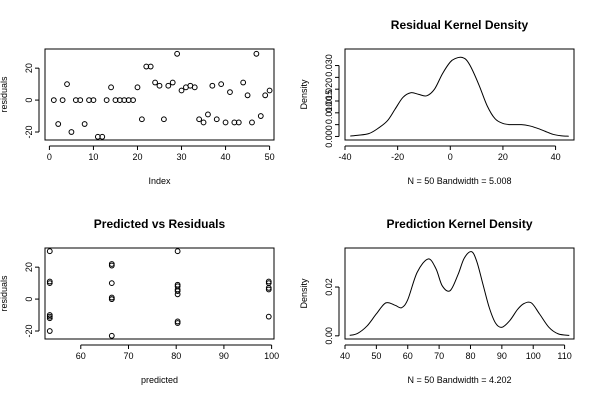 The height and width of the screenshot is (400, 599). I want to click on x-tick-label: 50, so click(376, 356).